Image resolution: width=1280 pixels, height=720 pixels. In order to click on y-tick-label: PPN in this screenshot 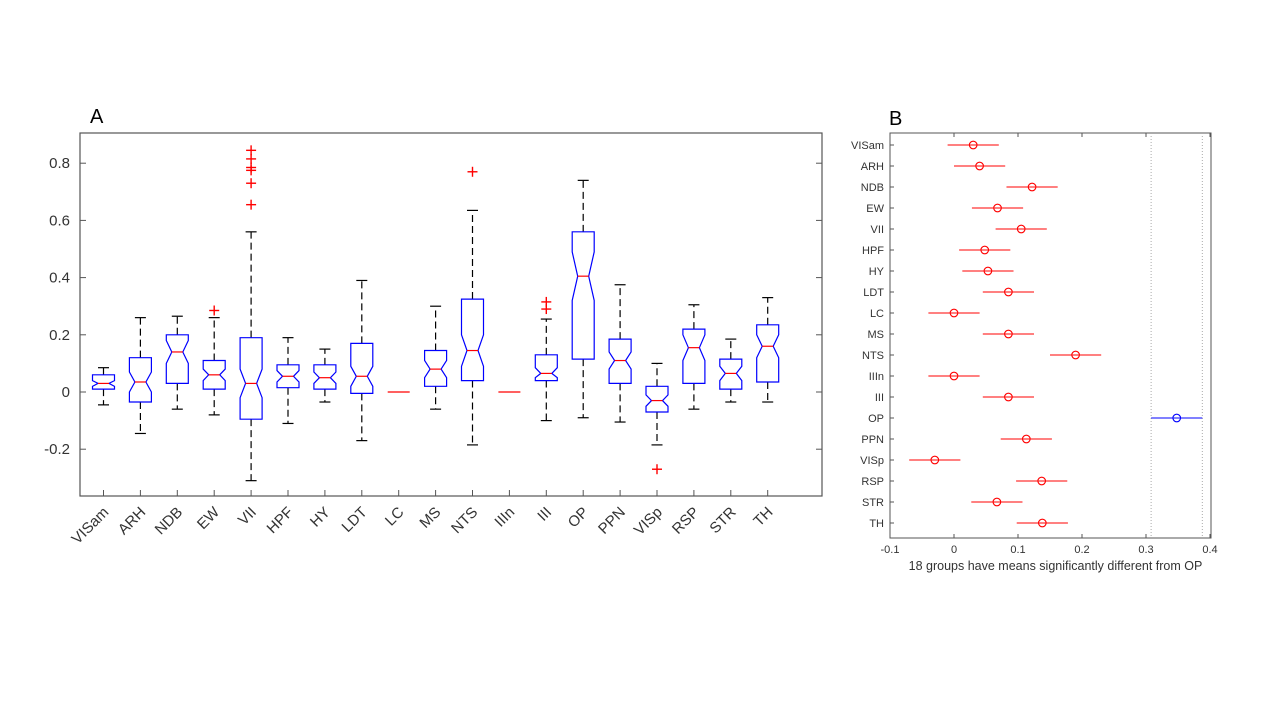, I will do `click(872, 440)`.